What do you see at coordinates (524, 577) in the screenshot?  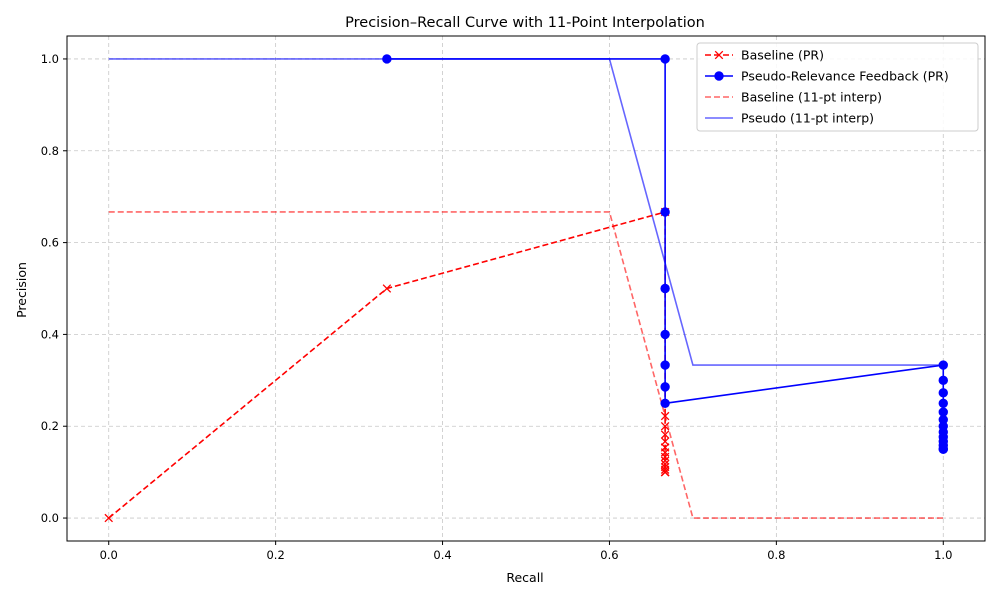 I see `x-axis-label: Recall` at bounding box center [524, 577].